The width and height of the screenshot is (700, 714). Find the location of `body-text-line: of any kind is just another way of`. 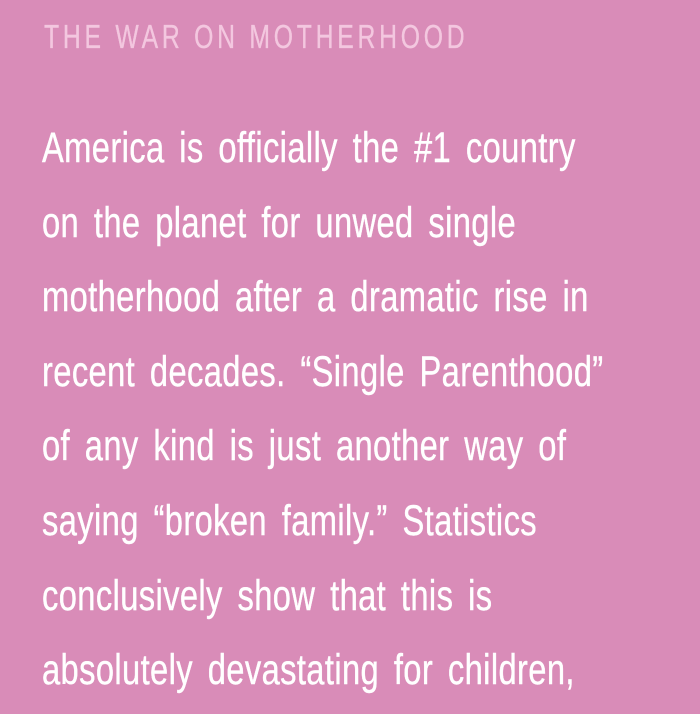

body-text-line: of any kind is just another way of is located at coordinates (304, 446).